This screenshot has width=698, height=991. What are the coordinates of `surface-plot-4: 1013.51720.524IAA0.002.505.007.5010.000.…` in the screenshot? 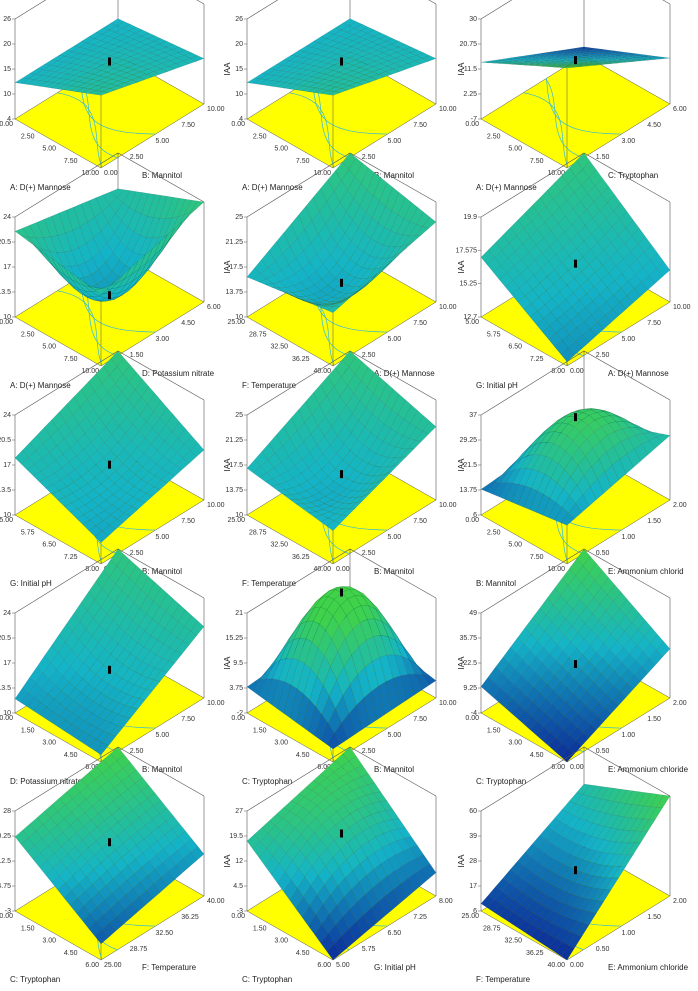 It's located at (116, 274).